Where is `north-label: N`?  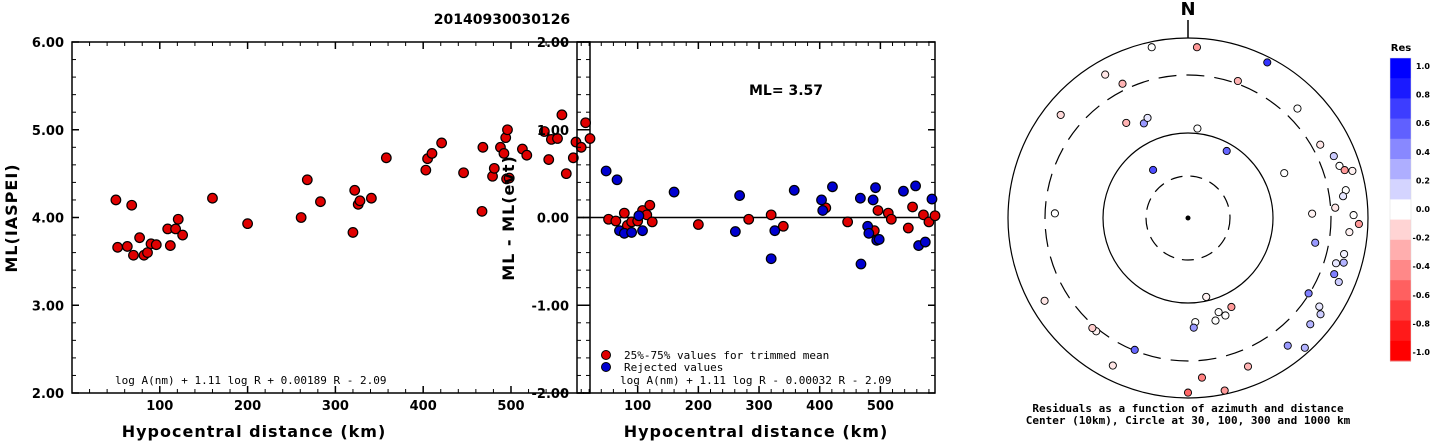 north-label: N is located at coordinates (1187, 10).